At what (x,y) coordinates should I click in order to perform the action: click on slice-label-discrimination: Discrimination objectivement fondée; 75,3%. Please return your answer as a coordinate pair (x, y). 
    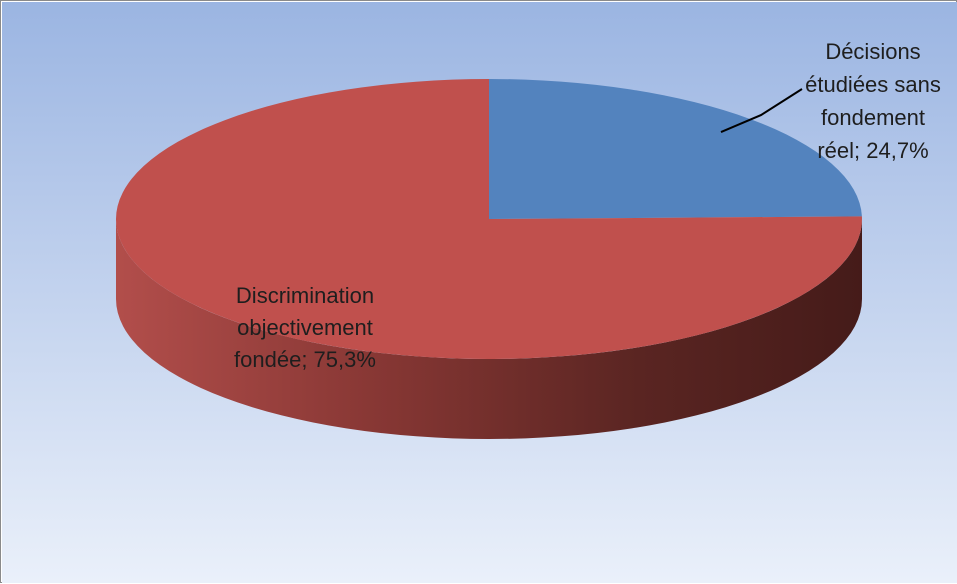
    Looking at the image, I should click on (305, 327).